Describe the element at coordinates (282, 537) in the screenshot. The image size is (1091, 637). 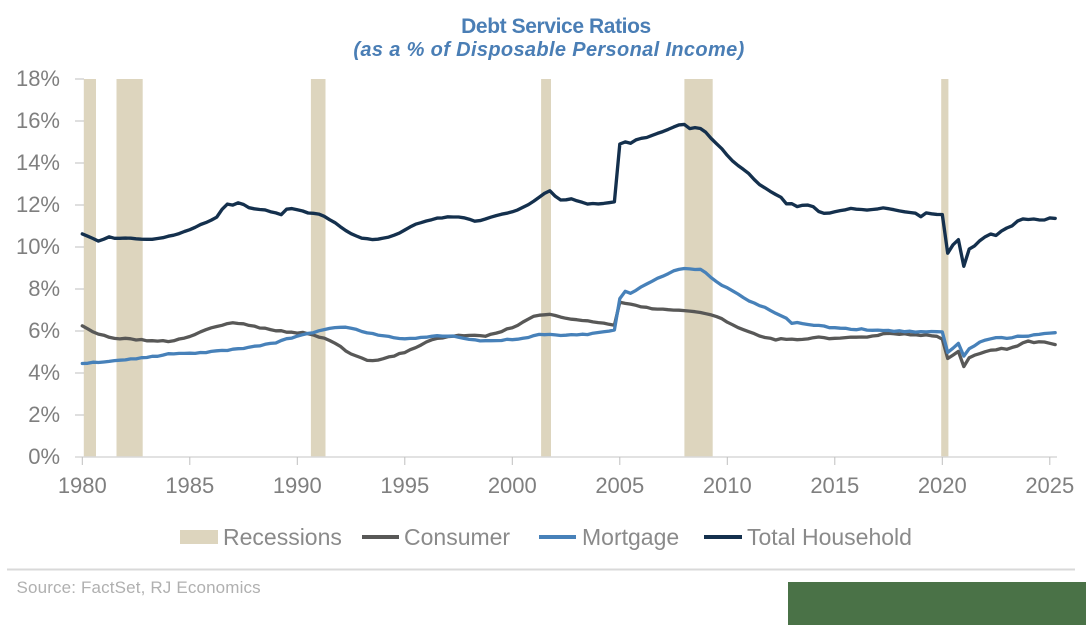
I see `svg-text: Recessions` at that location.